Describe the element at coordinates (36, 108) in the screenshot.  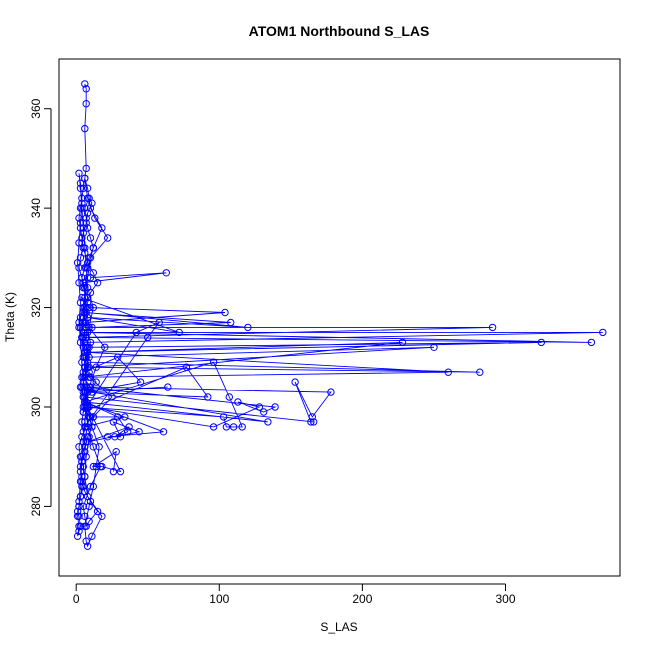
I see `y-tick-label: 360` at that location.